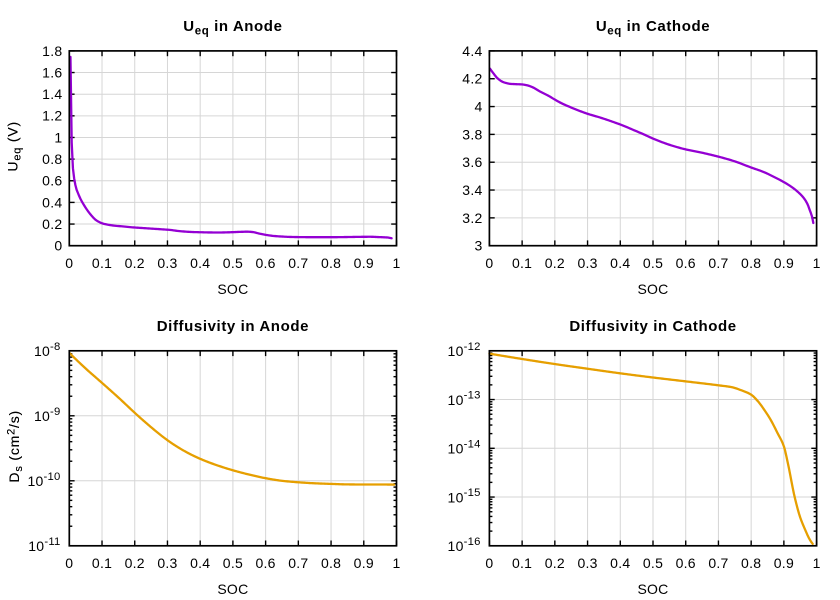 This screenshot has height=600, width=840. Describe the element at coordinates (52, 116) in the screenshot. I see `svg-text: 1.2` at that location.